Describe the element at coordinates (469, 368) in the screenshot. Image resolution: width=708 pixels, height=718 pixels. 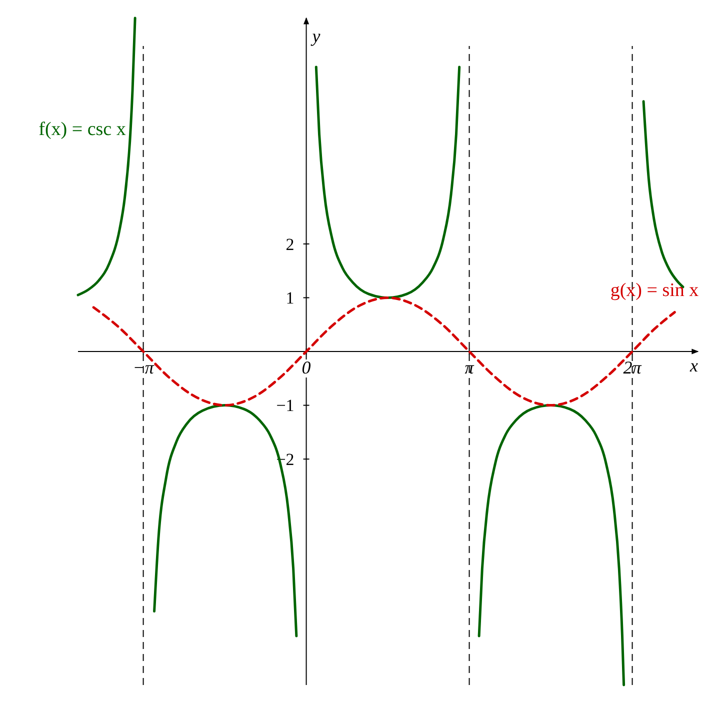
I see `x-tick-label: π` at that location.